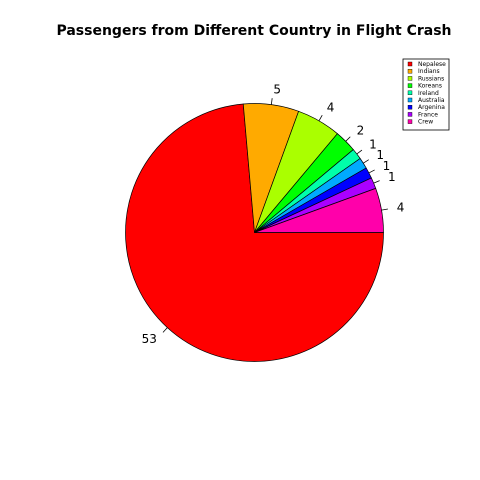  What do you see at coordinates (410, 114) in the screenshot?
I see `legend-swatch-france` at bounding box center [410, 114].